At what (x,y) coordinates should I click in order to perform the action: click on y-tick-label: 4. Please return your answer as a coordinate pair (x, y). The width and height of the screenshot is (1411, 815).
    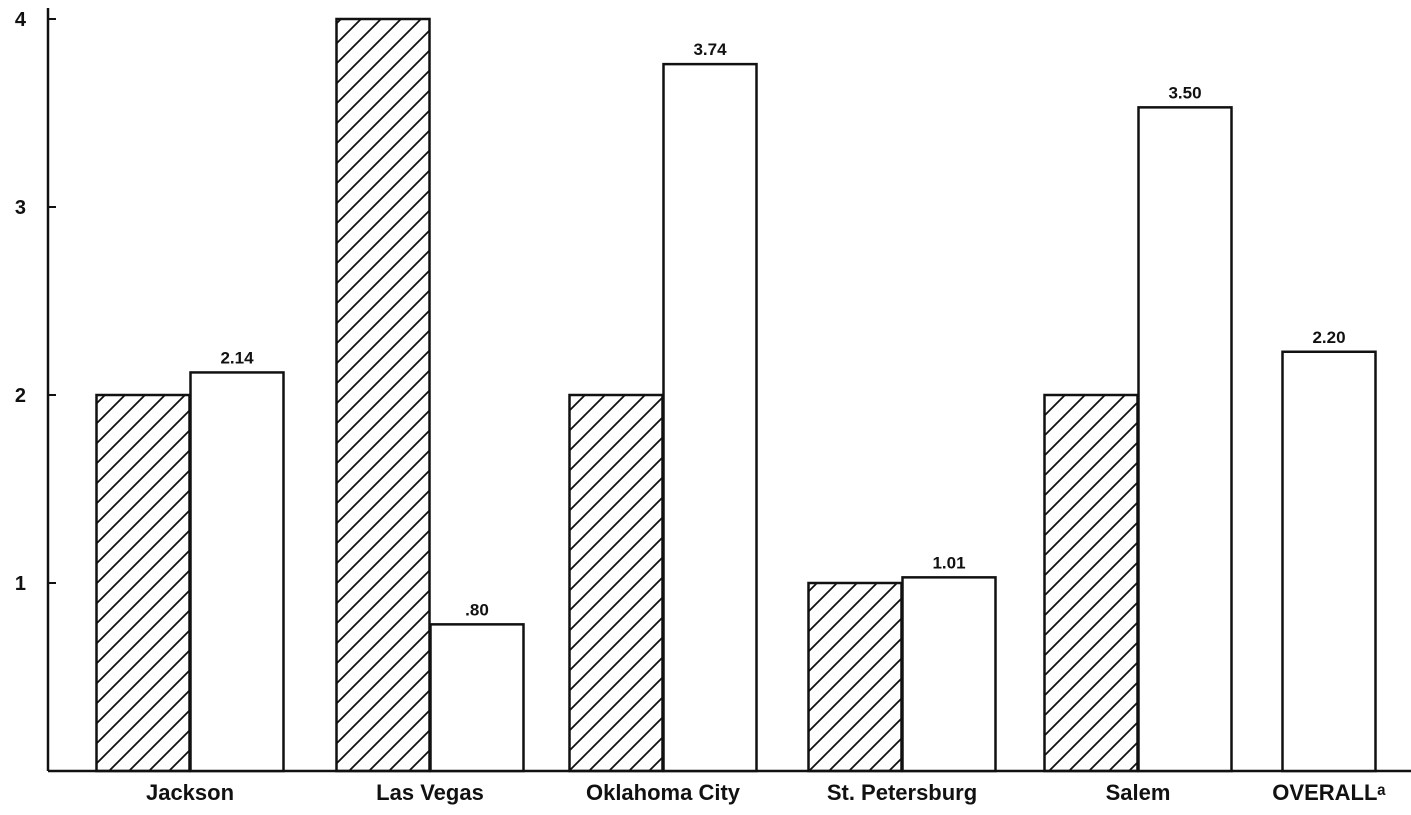
    Looking at the image, I should click on (21, 20).